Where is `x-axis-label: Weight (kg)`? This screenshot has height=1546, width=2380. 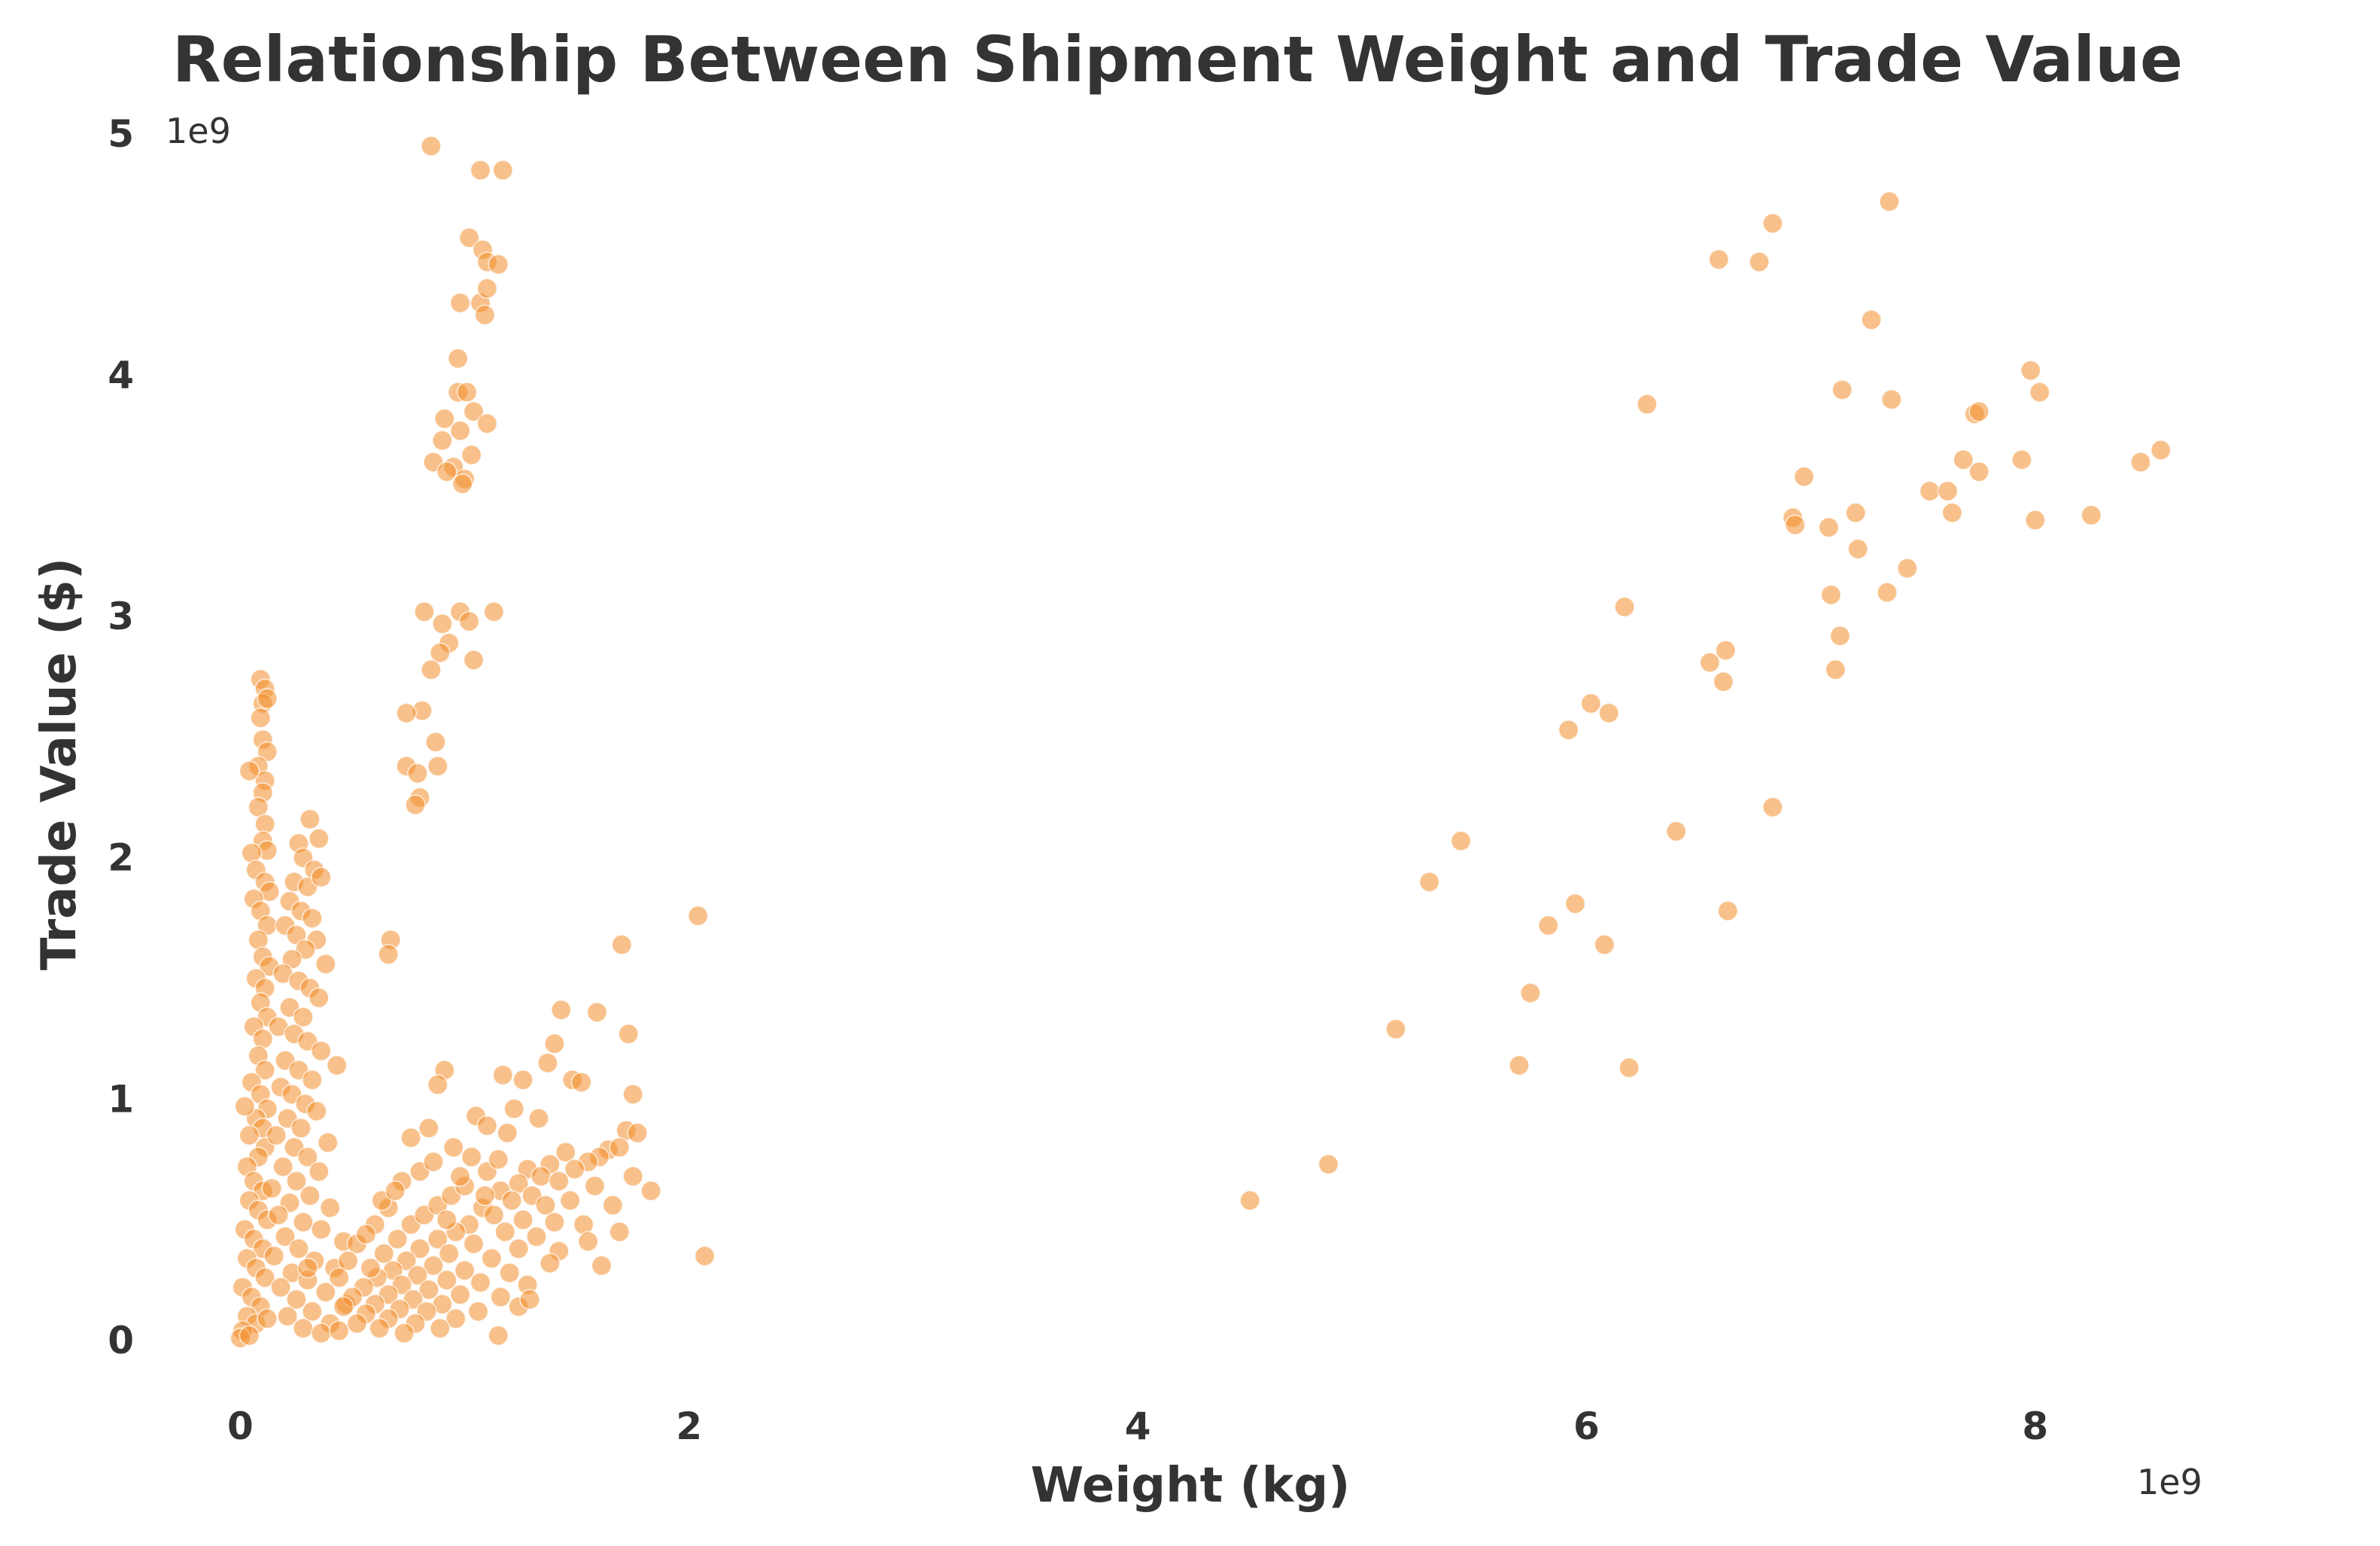
x-axis-label: Weight (kg) is located at coordinates (1191, 1486).